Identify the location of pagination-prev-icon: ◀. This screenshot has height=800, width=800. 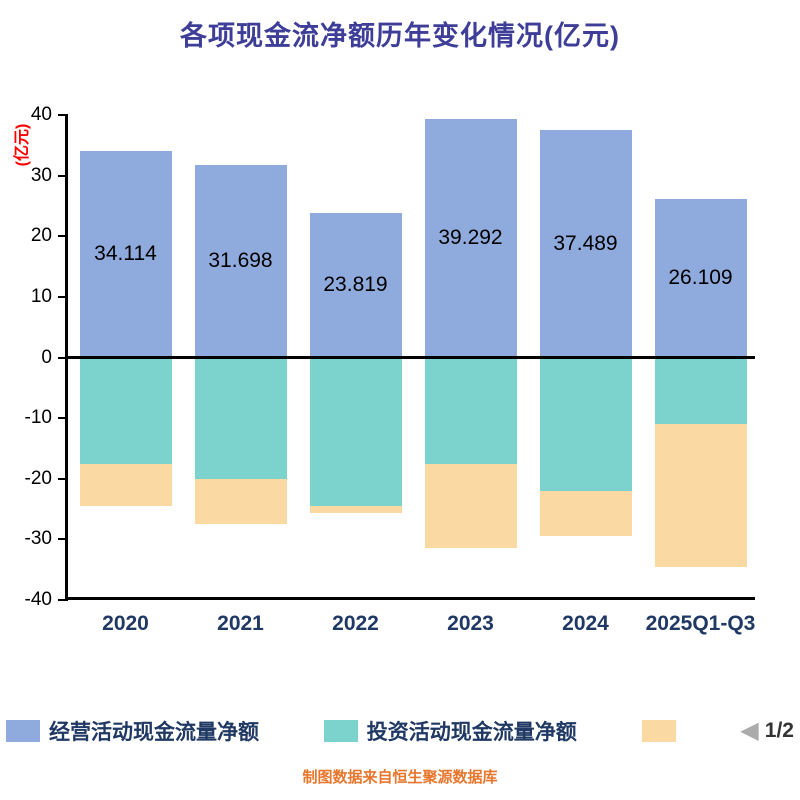
(749, 730).